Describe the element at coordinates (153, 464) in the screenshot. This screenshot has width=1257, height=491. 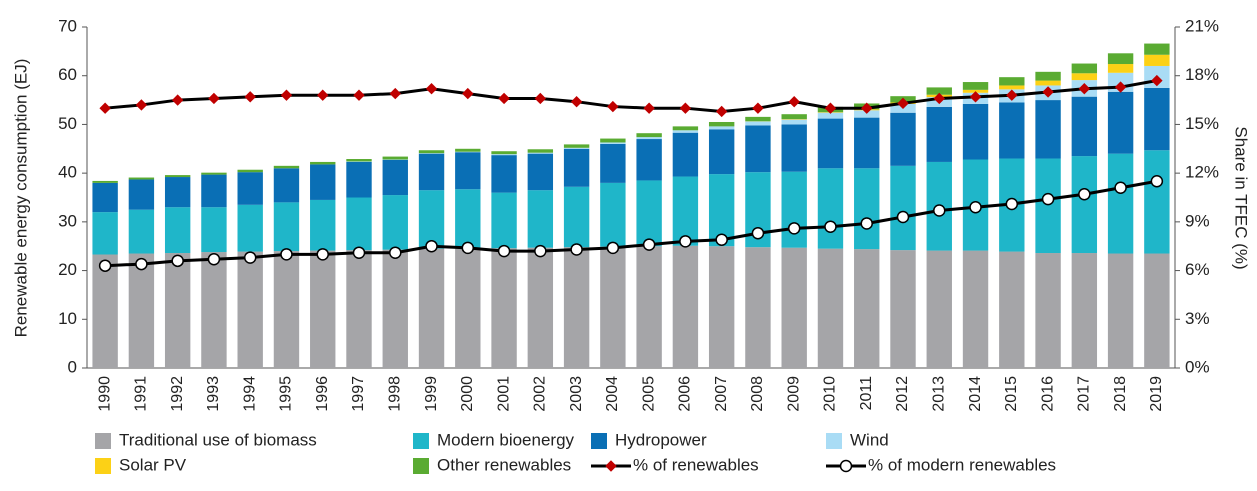
I see `legend-label: Solar PV` at that location.